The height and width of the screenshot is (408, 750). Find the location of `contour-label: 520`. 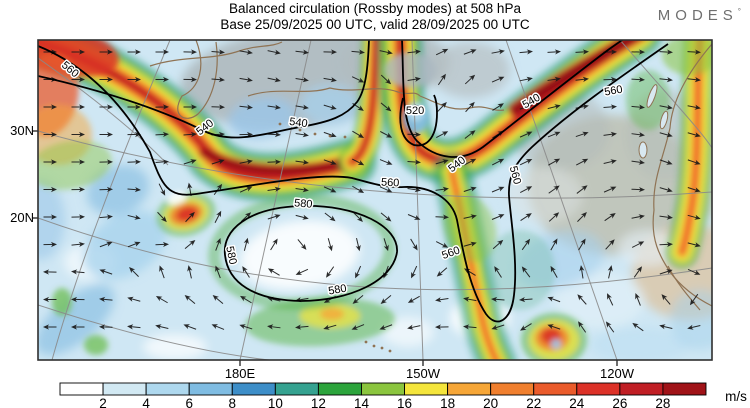

contour-label: 520 is located at coordinates (415, 111).